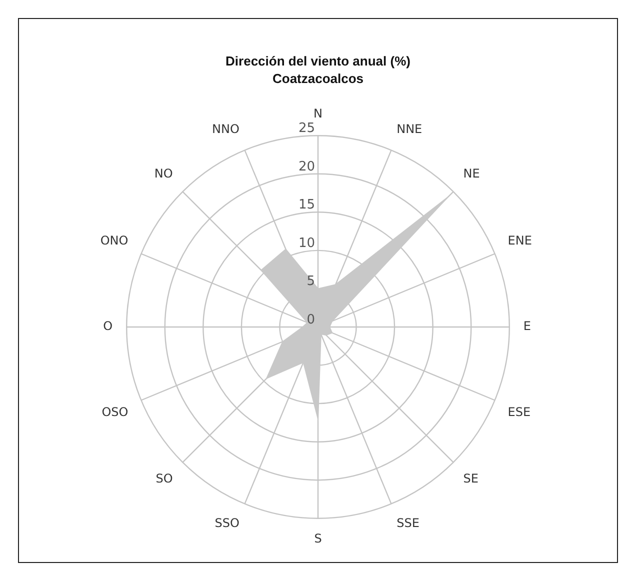  What do you see at coordinates (408, 523) in the screenshot?
I see `spoke-label: SSE` at bounding box center [408, 523].